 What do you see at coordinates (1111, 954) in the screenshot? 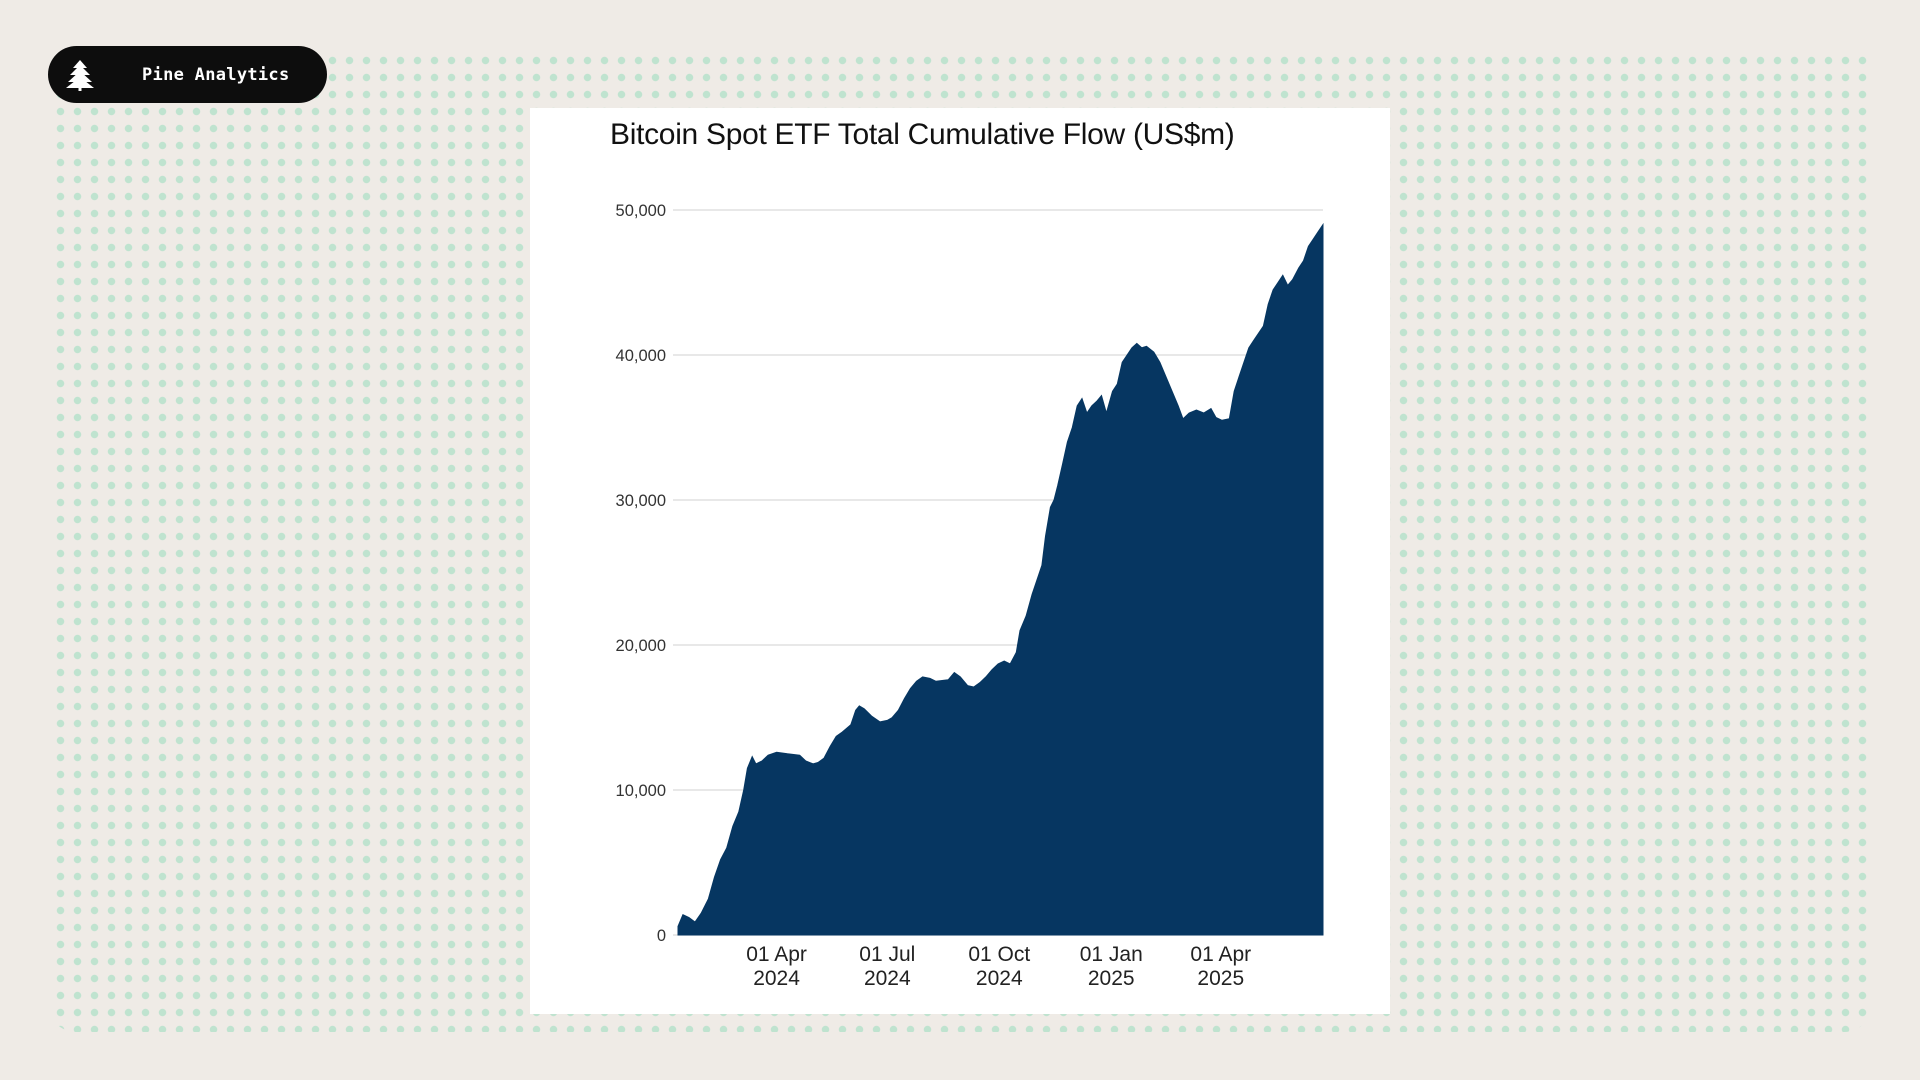
I see `x-tick-label-month: 01 Jan` at bounding box center [1111, 954].